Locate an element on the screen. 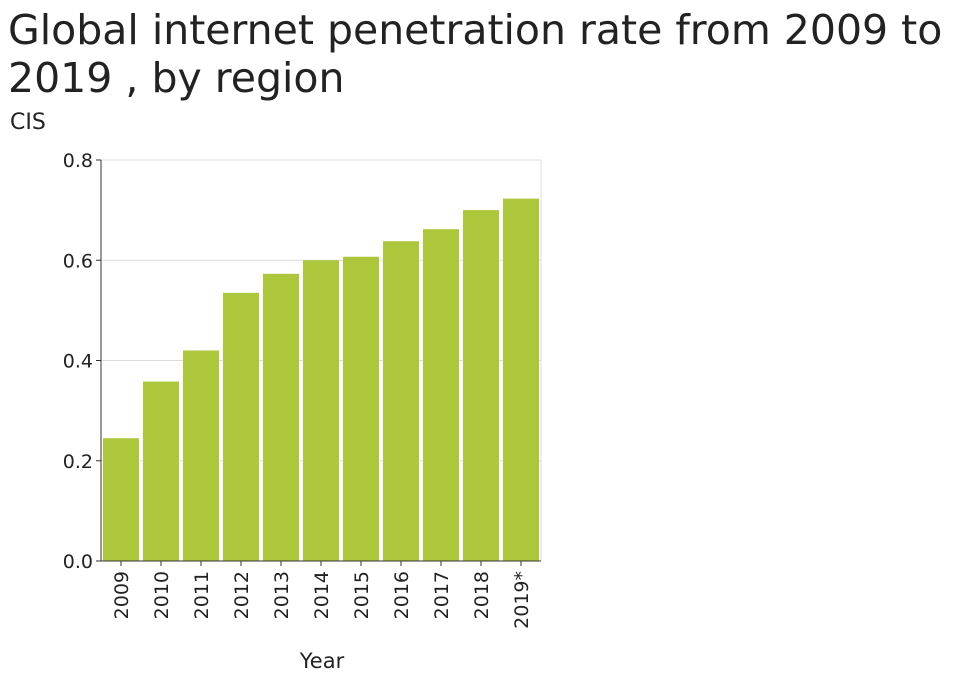 The image size is (968, 686). y-tick-label: 0.2 is located at coordinates (78, 462).